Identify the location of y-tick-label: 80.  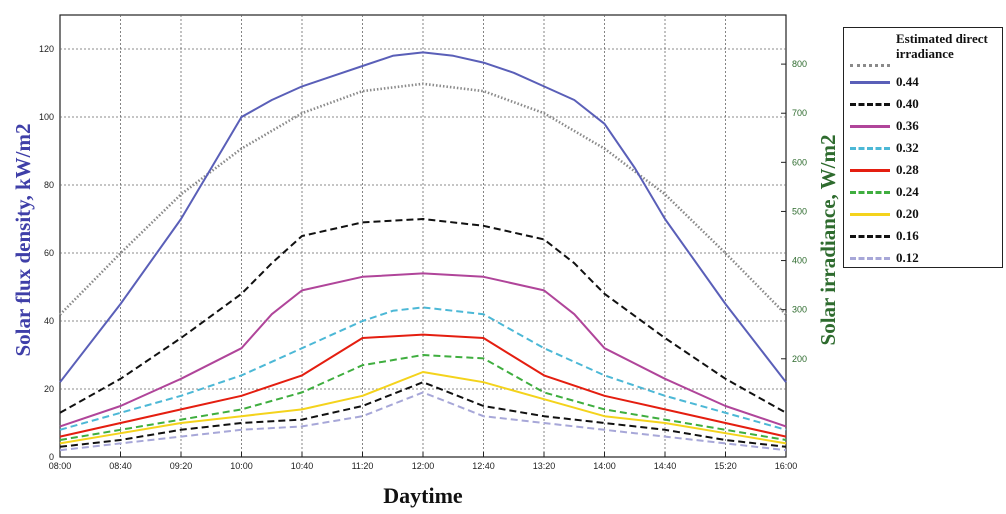
(49, 185).